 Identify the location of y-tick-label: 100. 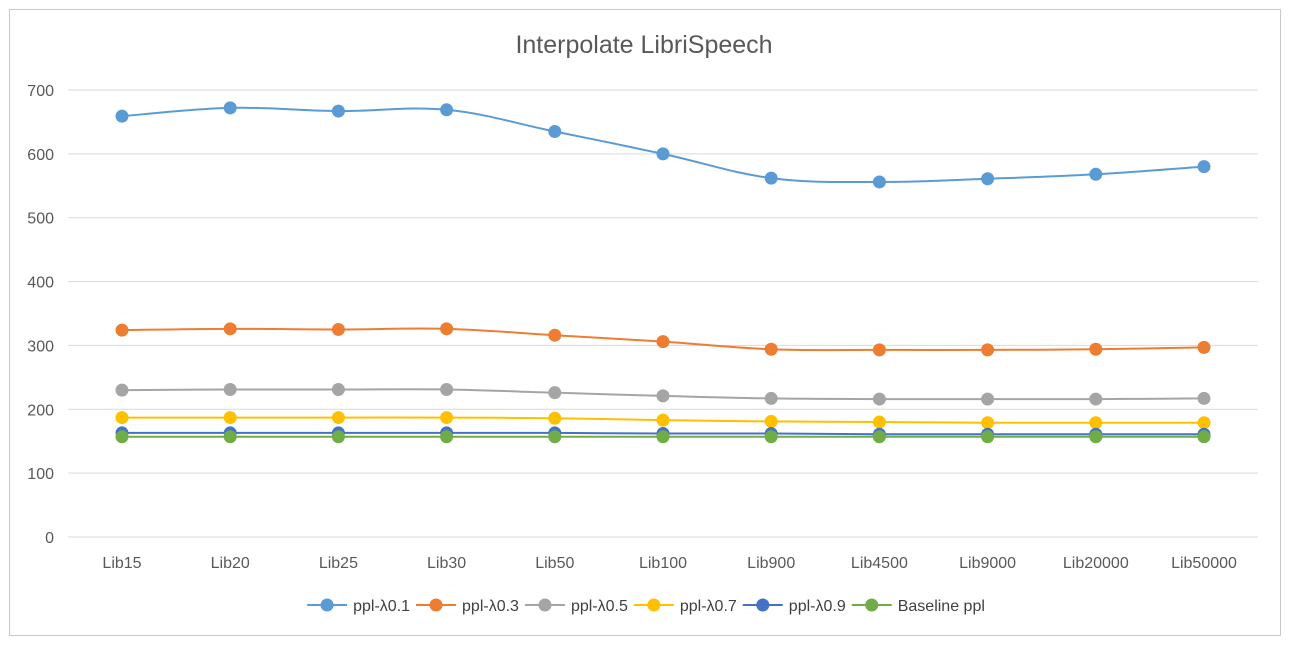
(40, 474).